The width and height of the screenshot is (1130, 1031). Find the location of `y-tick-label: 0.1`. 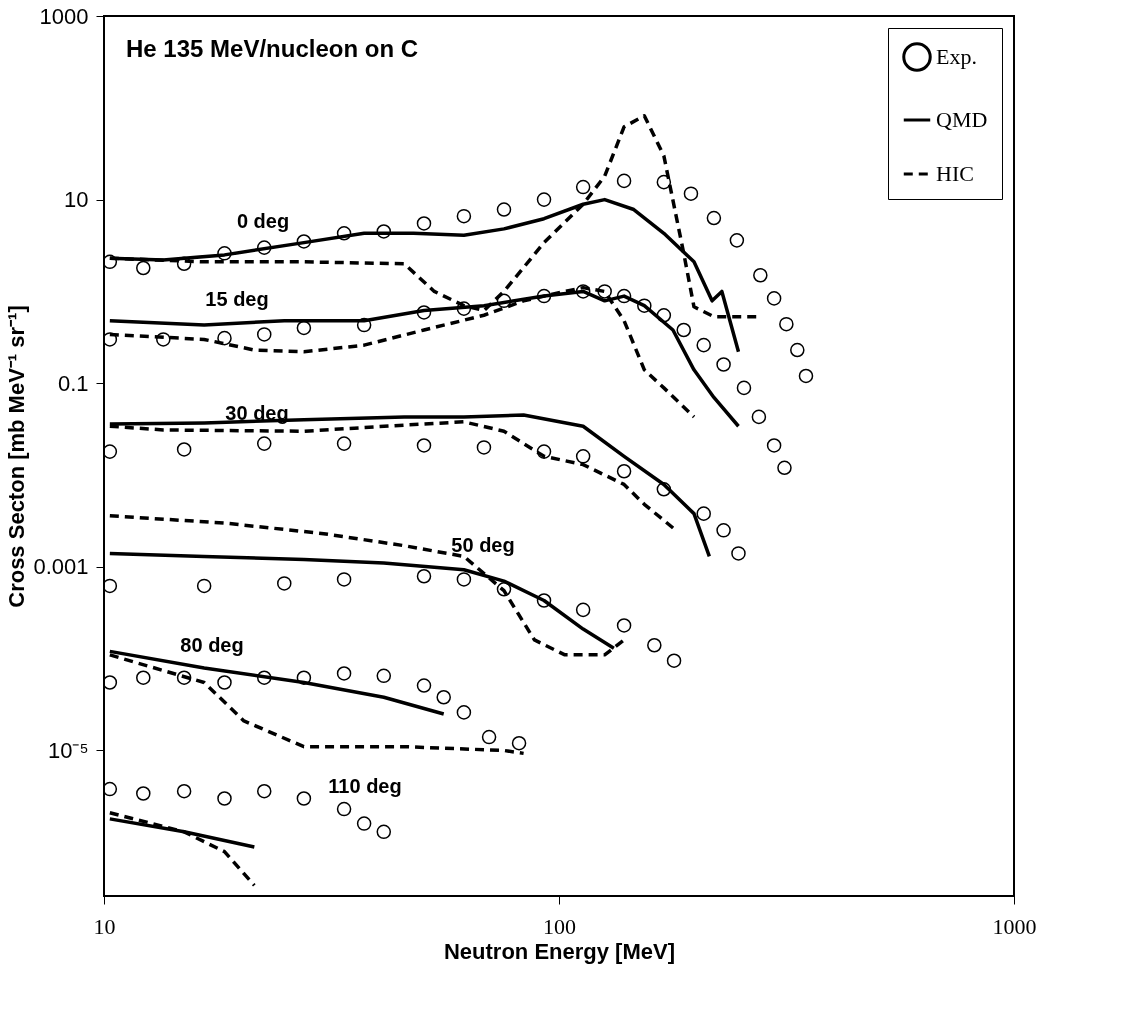

y-tick-label: 0.1 is located at coordinates (73, 383).